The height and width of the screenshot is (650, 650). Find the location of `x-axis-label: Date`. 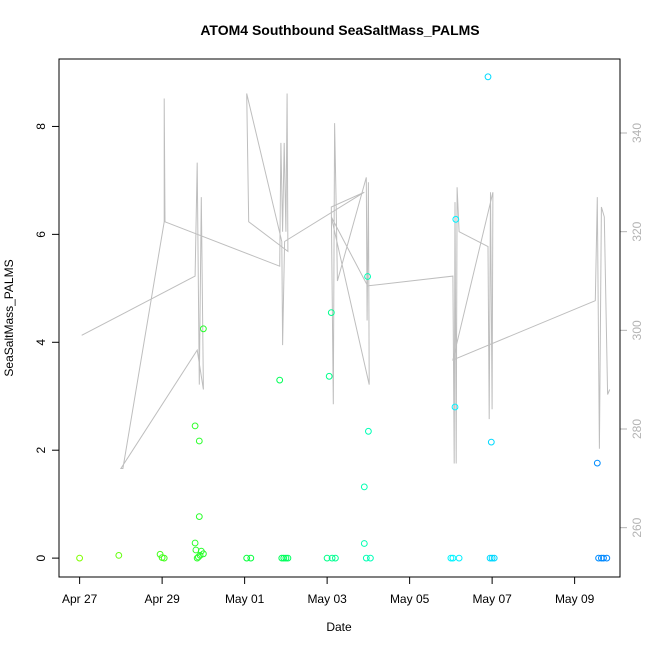

x-axis-label: Date is located at coordinates (339, 627).